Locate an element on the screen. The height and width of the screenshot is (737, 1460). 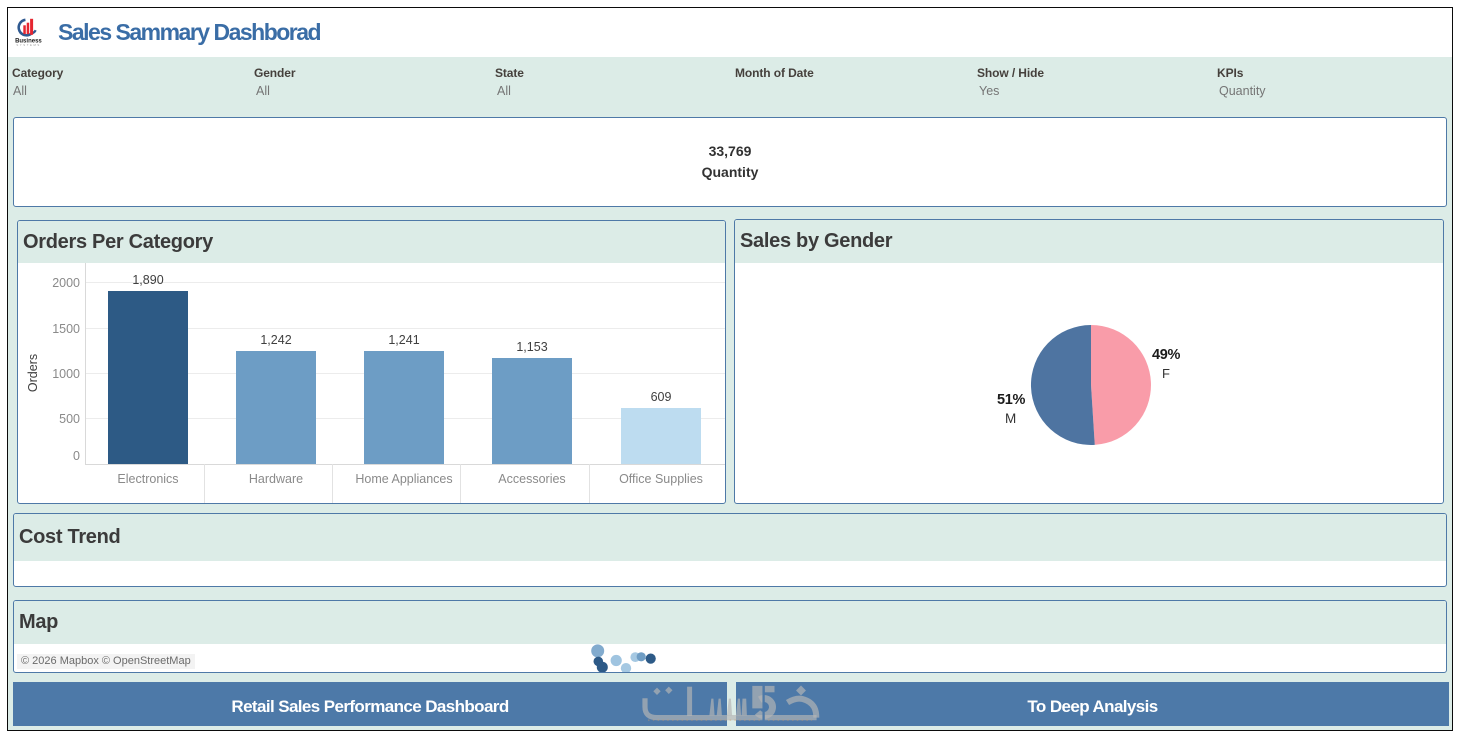
svg-text: Business is located at coordinates (28, 42).